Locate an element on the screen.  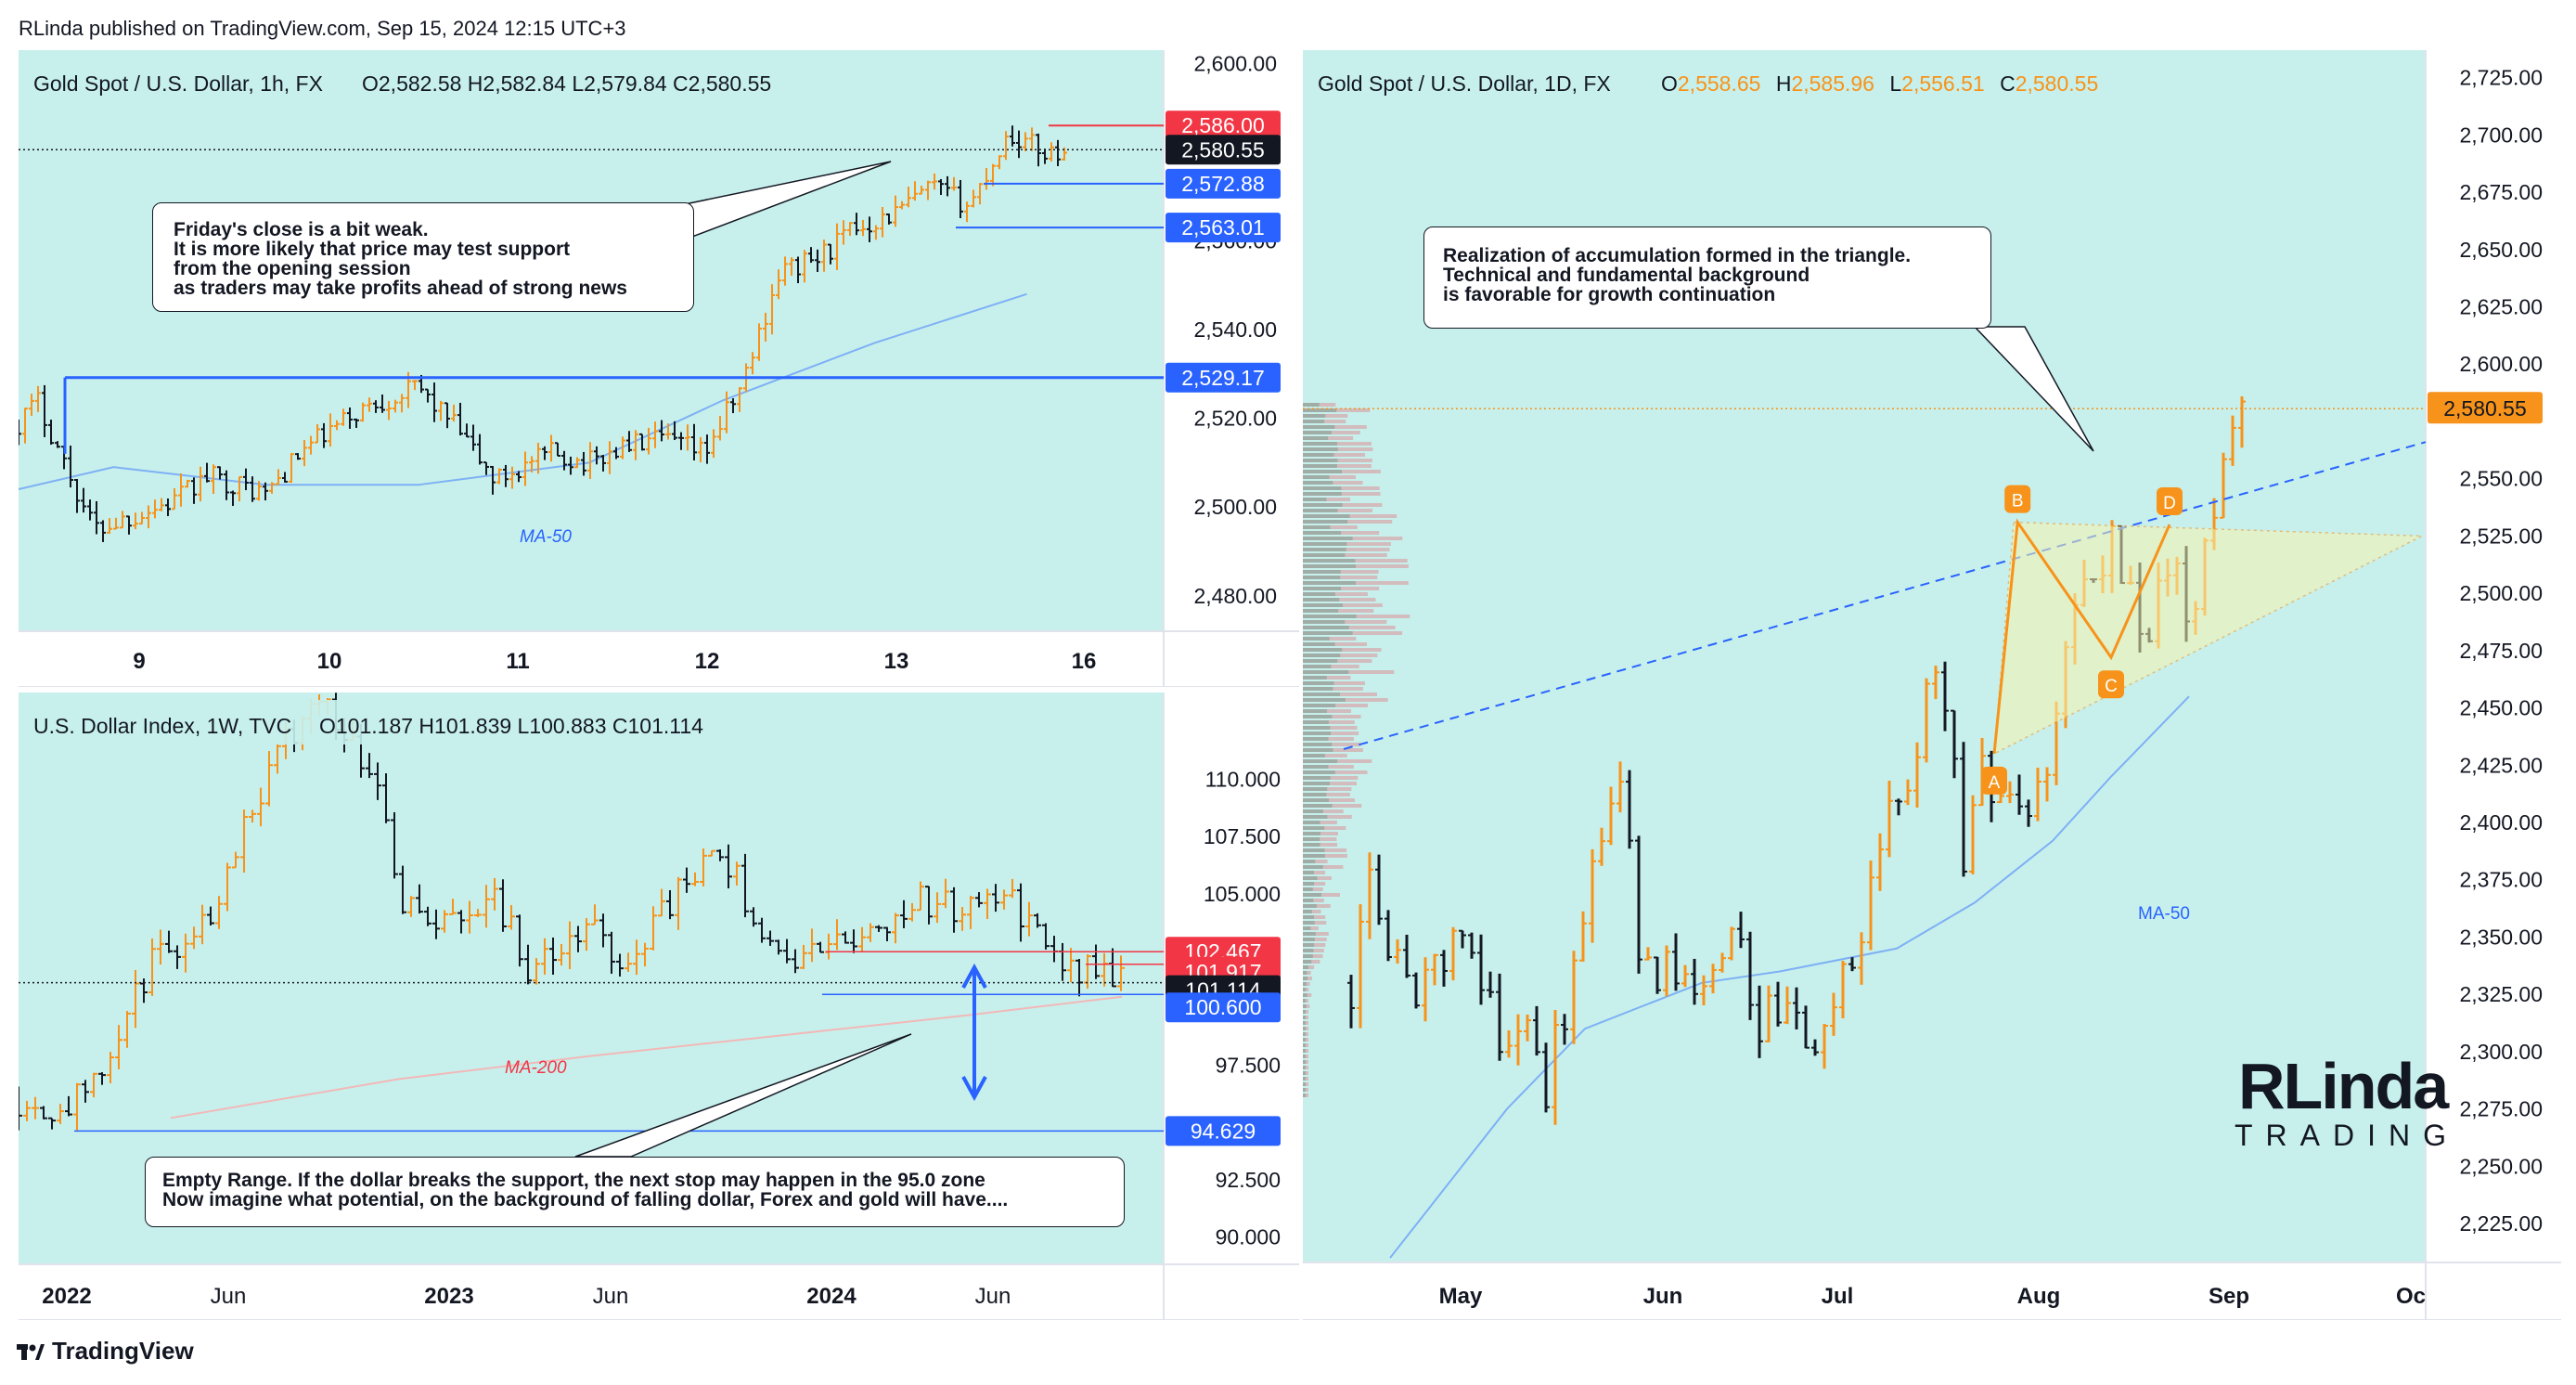
gold-1d-ohlc: O2,558.65 H2,585.96 L2,556.51 C2,580.55 is located at coordinates (1880, 83).